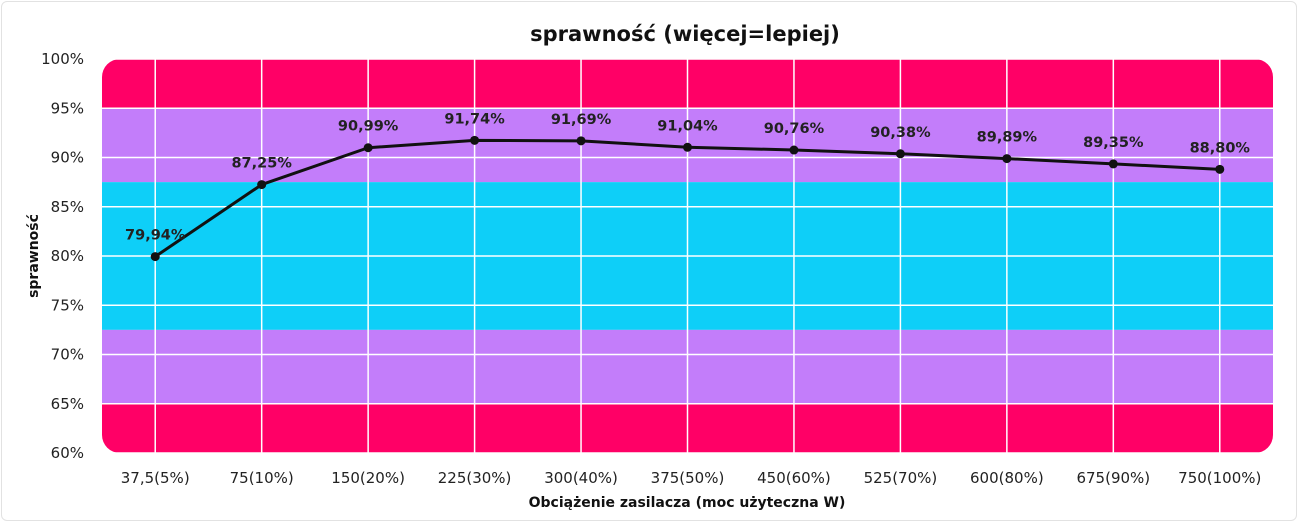 The width and height of the screenshot is (1300, 524). Describe the element at coordinates (900, 133) in the screenshot. I see `data-label: 90,38%` at that location.